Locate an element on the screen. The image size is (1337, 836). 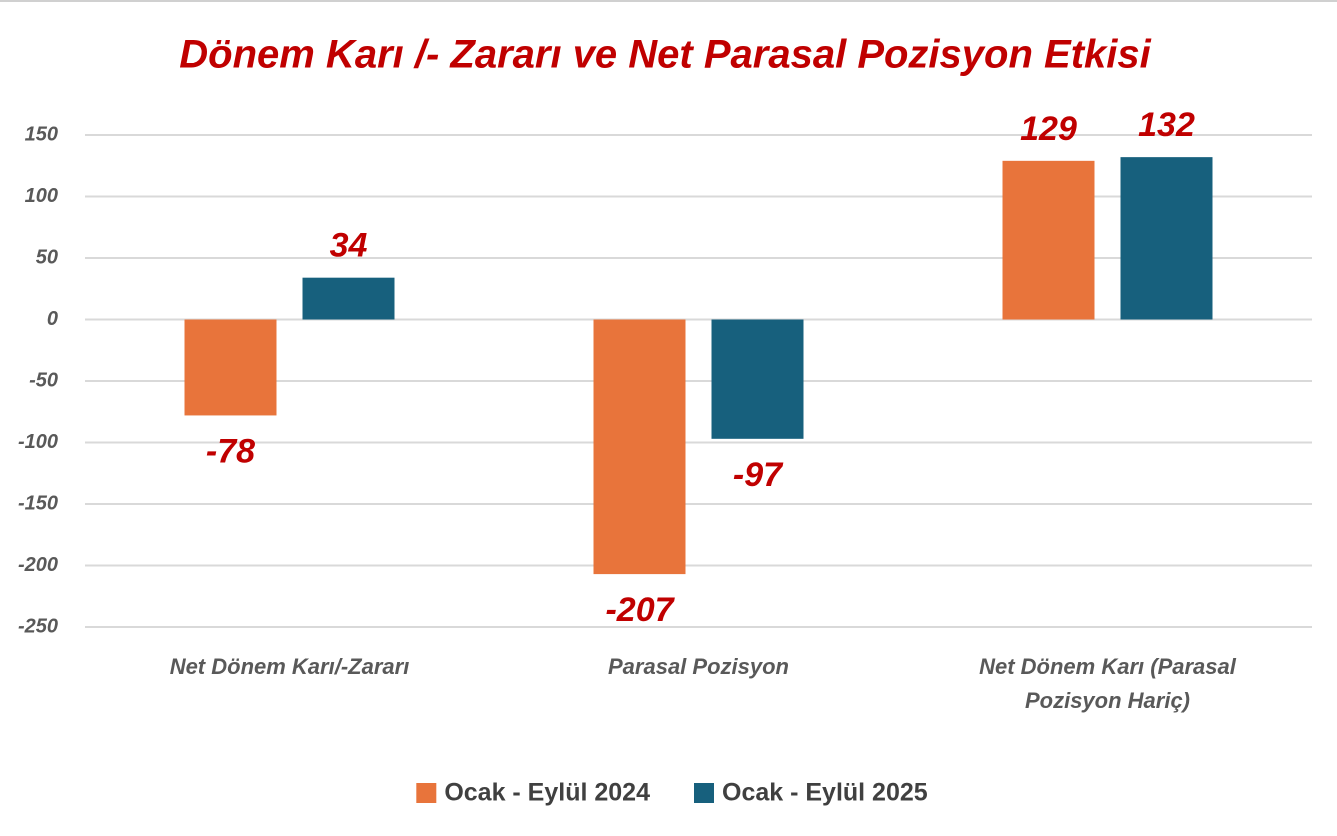
legend-item: Ocak - Eylül 2025 is located at coordinates (811, 793).